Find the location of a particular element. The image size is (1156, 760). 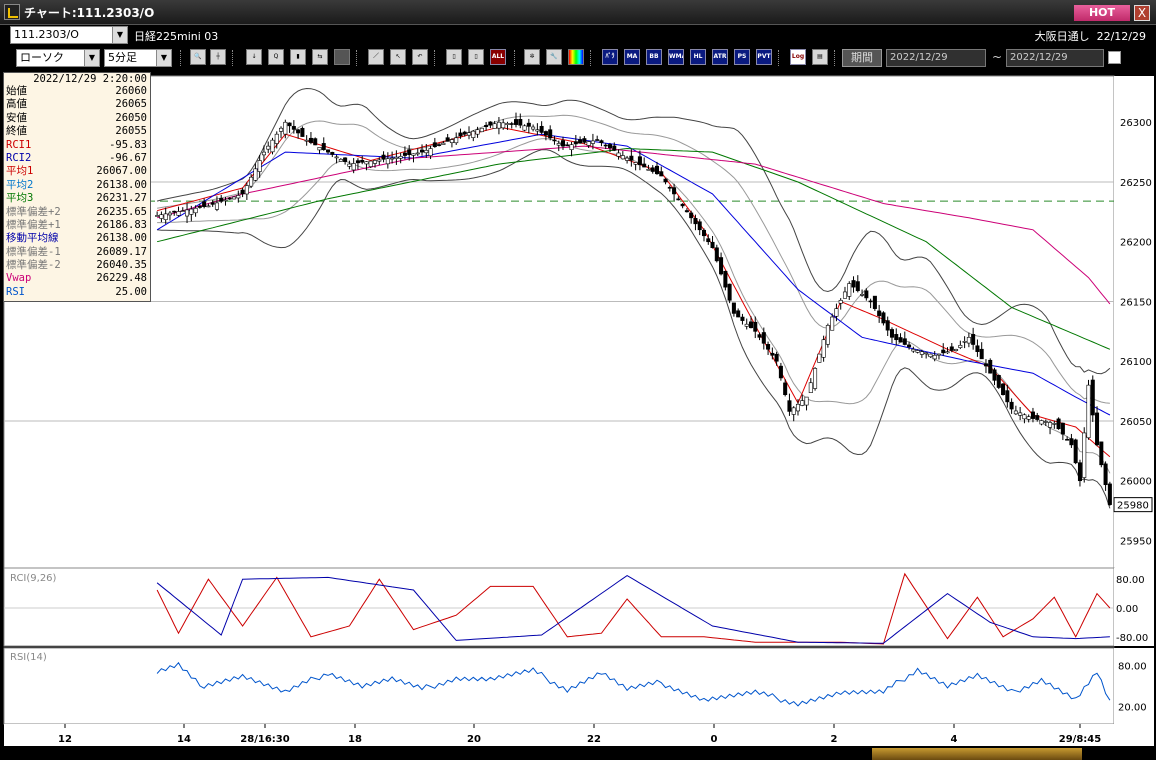

rsi-axis-bg is located at coordinates (1134, 686).